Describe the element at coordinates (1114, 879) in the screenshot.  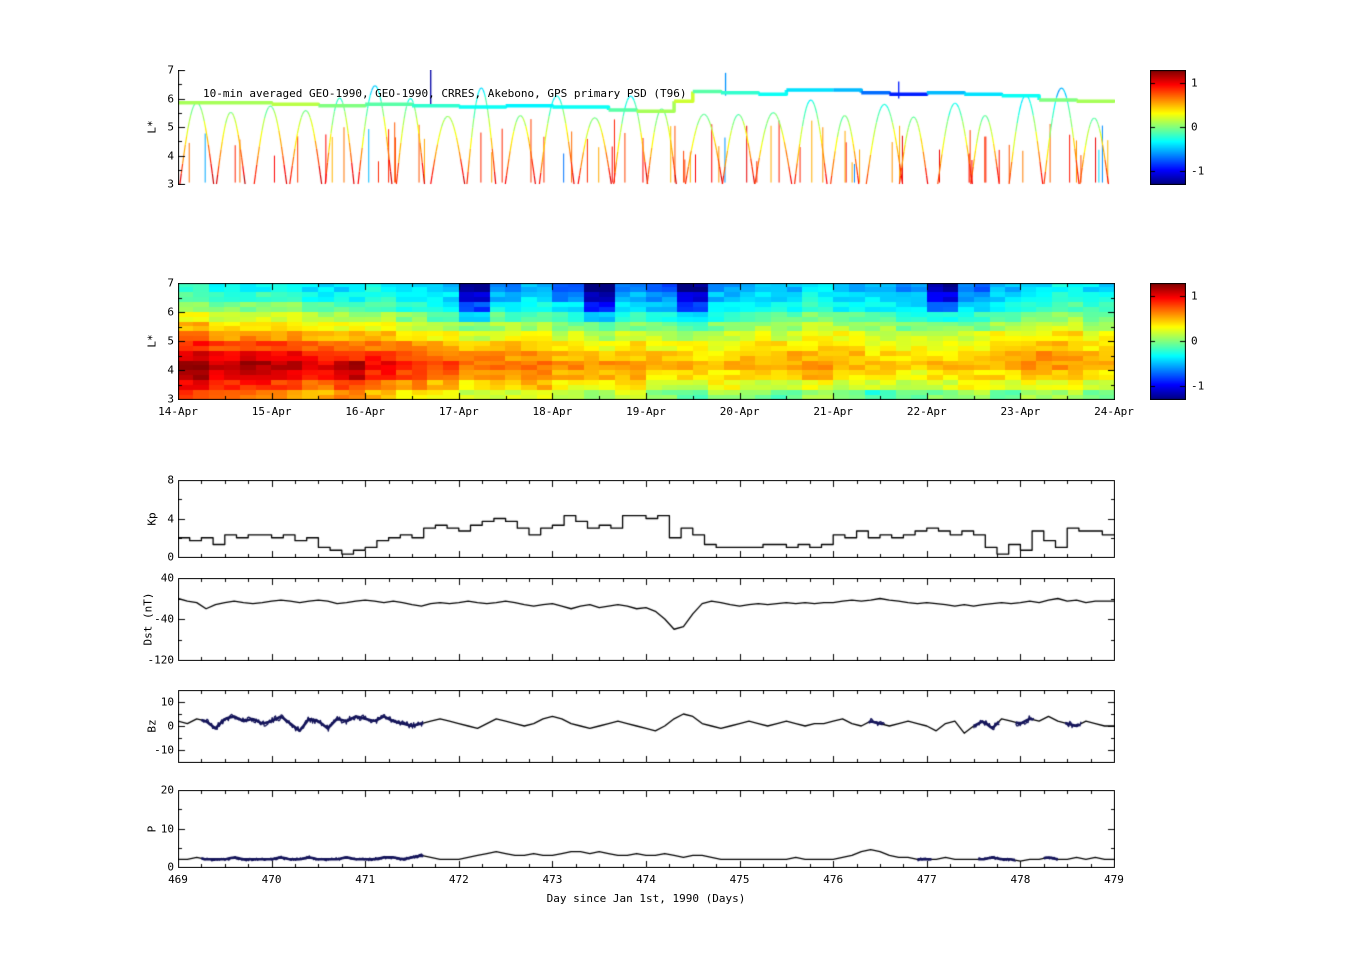
I see `xtick-label: 479` at that location.